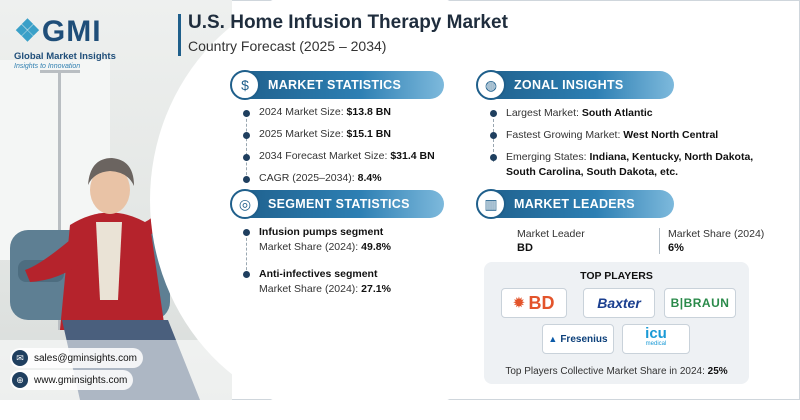  I want to click on segment-share-value: 49.8%, so click(376, 247).